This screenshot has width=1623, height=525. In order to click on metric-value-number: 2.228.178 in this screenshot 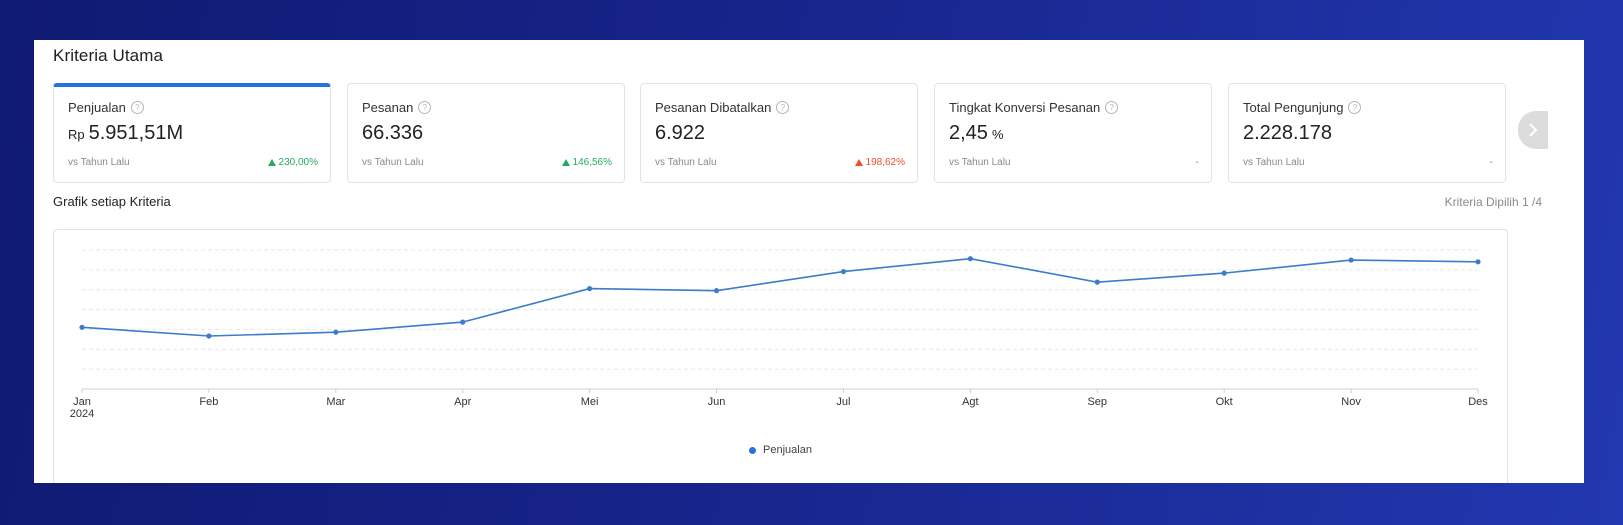, I will do `click(1287, 133)`.